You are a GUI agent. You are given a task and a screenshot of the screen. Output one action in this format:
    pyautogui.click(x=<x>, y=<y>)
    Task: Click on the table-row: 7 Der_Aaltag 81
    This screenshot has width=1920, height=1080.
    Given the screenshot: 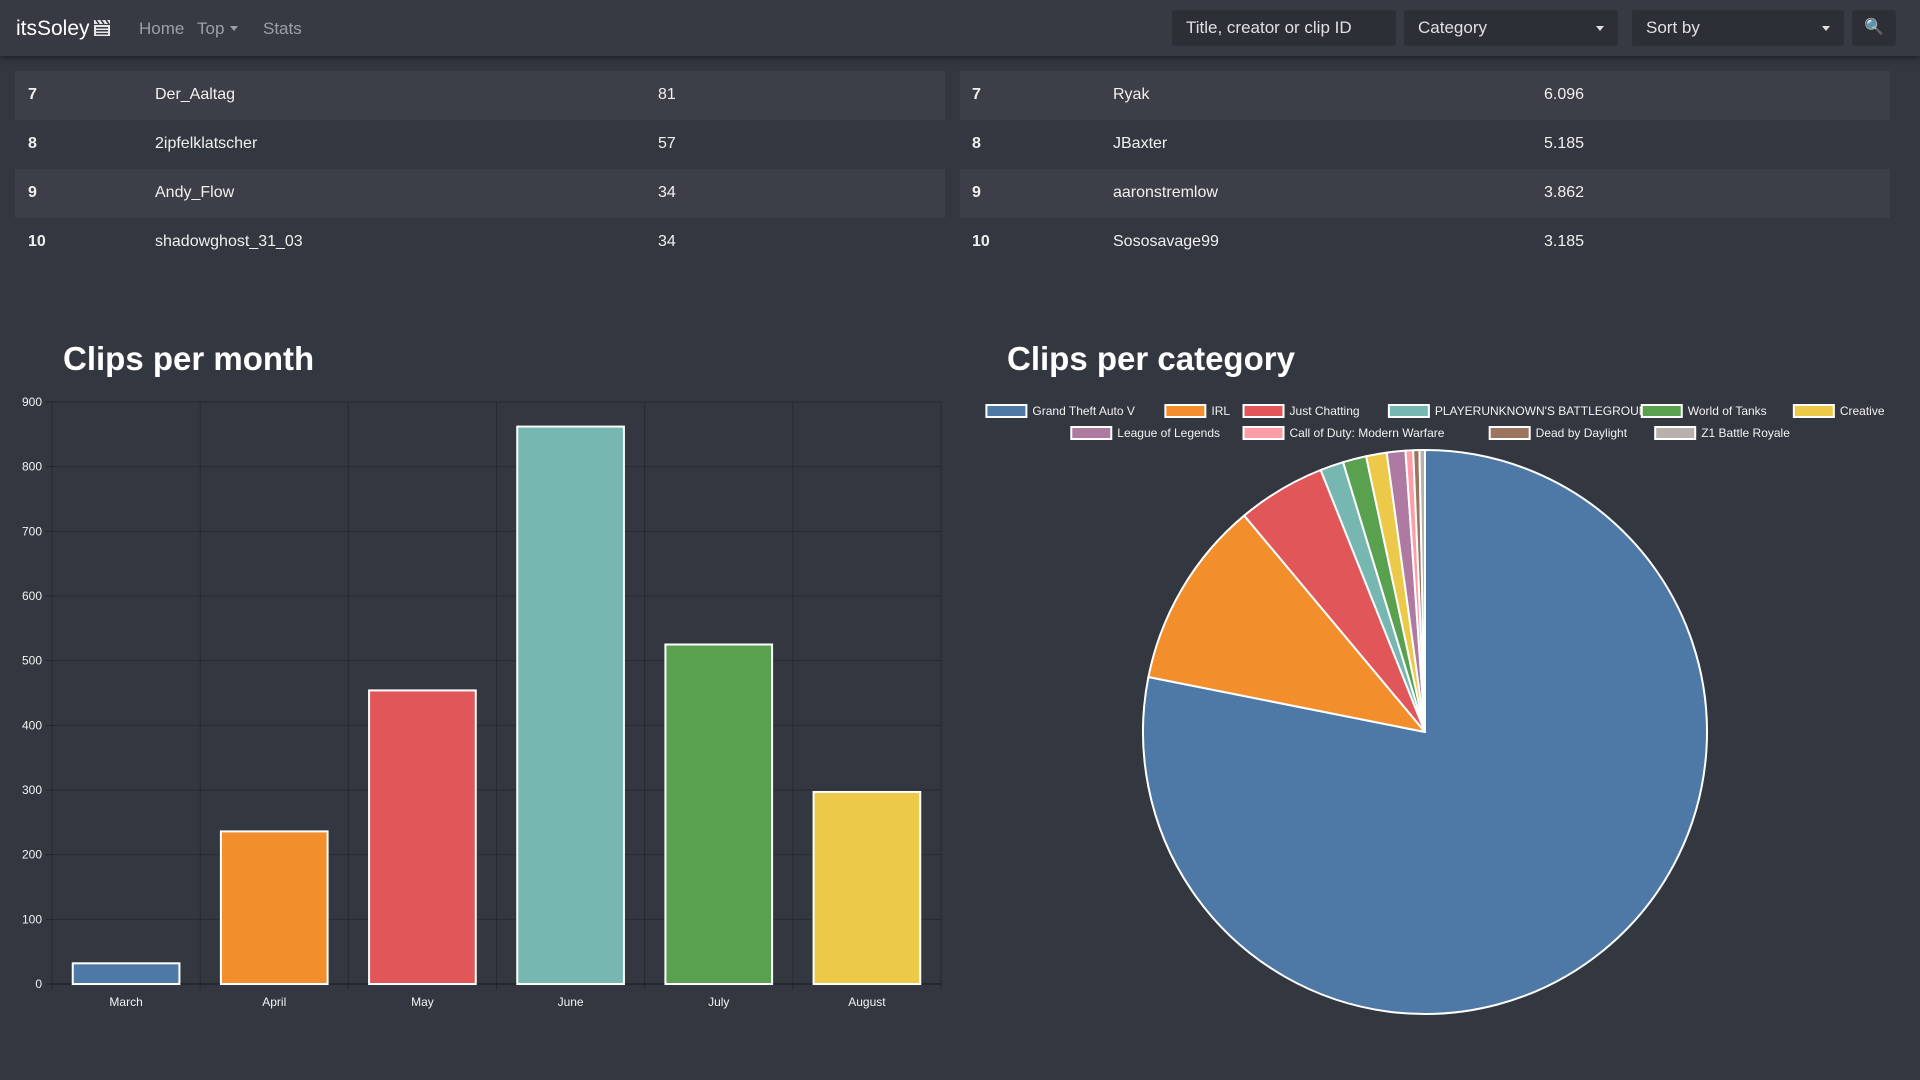 What is the action you would take?
    pyautogui.click(x=480, y=95)
    